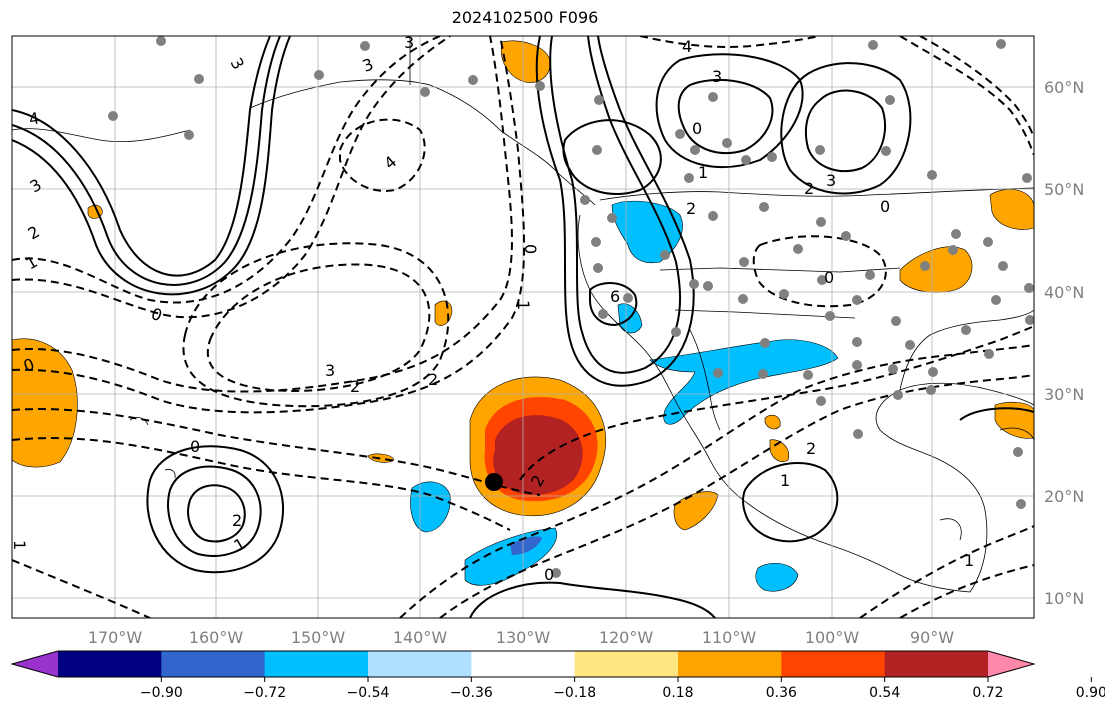 This screenshot has width=1105, height=712. I want to click on lon-tick: 110°W, so click(729, 637).